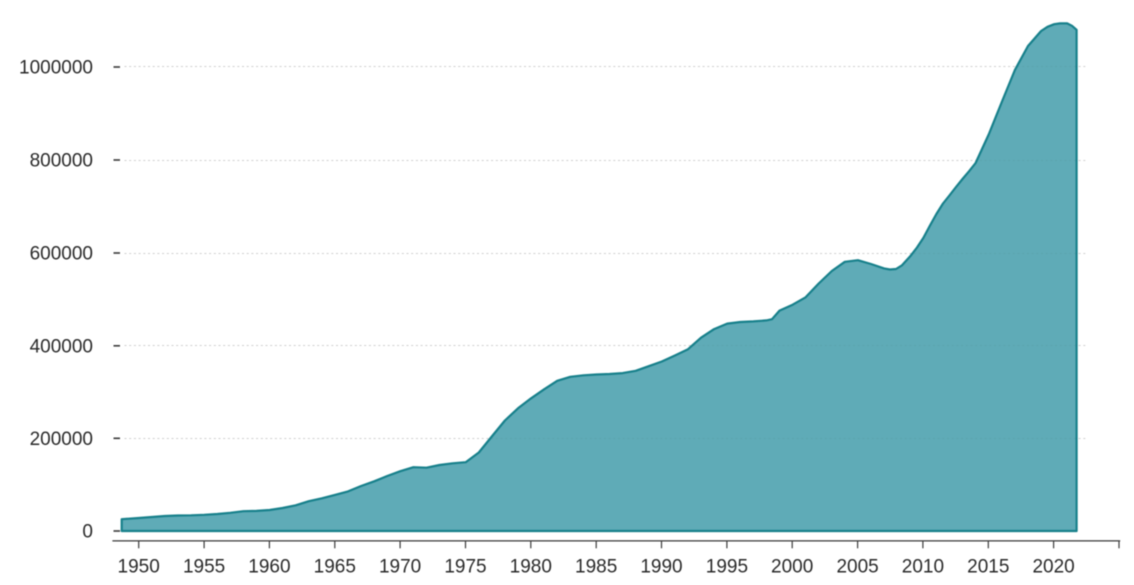 This screenshot has width=1134, height=585. I want to click on svg-text: 1975, so click(465, 567).